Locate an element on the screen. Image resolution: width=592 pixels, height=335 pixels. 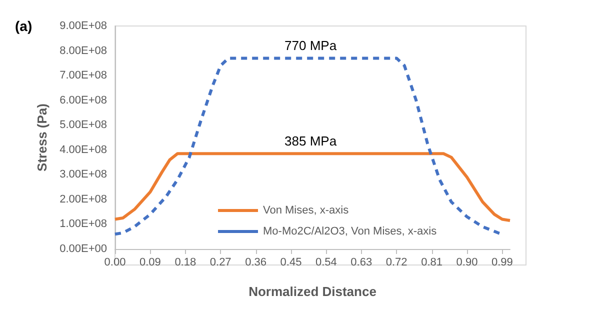
y-tick-label: 2.00E+08 is located at coordinates (83, 199).